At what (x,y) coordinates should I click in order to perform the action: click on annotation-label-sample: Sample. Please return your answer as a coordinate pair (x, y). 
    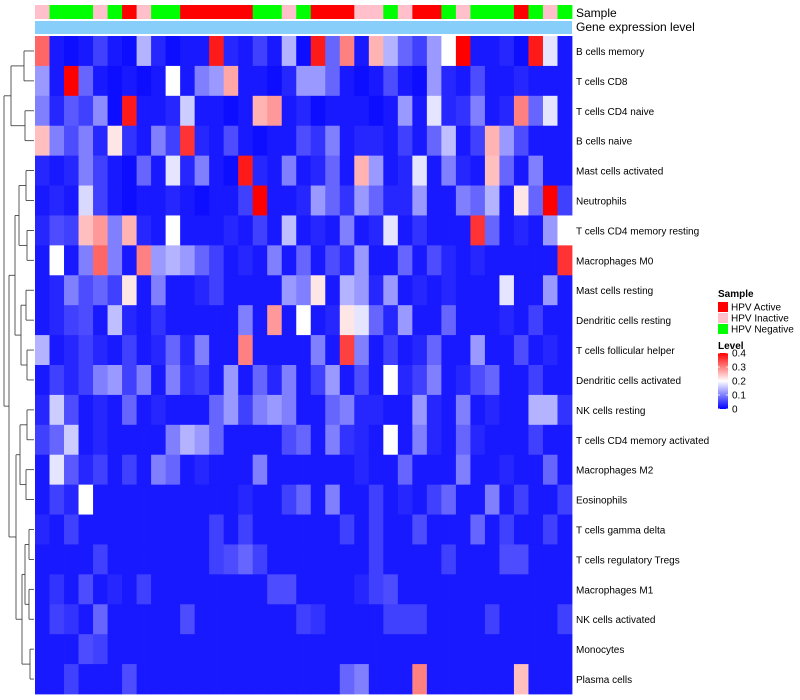
    Looking at the image, I should click on (596, 13).